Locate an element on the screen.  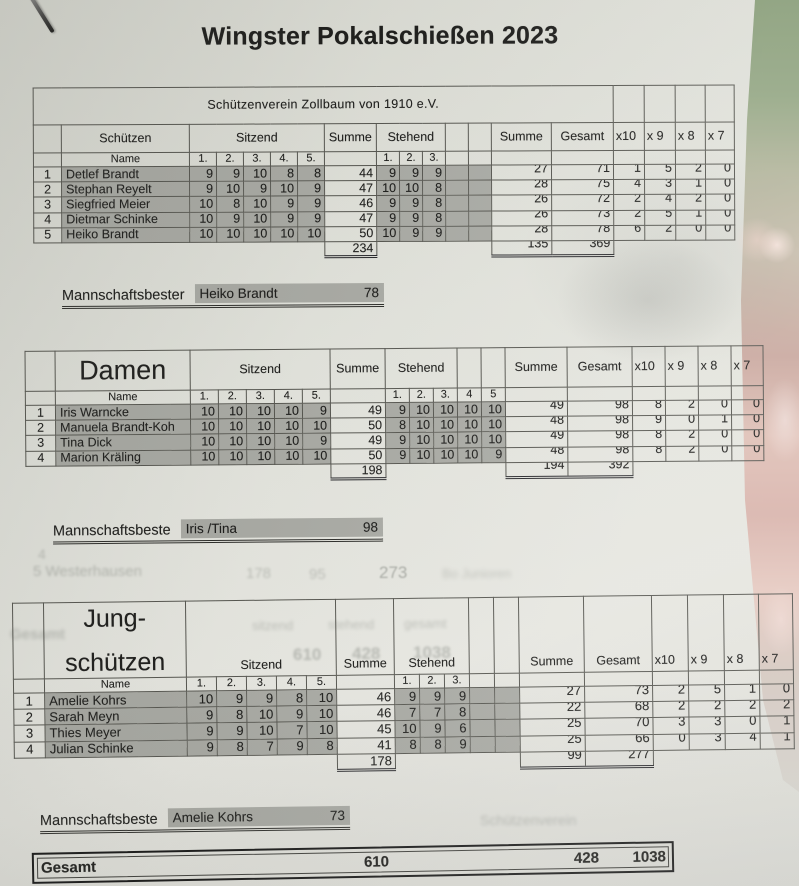
total-row: 234 135 369 is located at coordinates (384, 249).